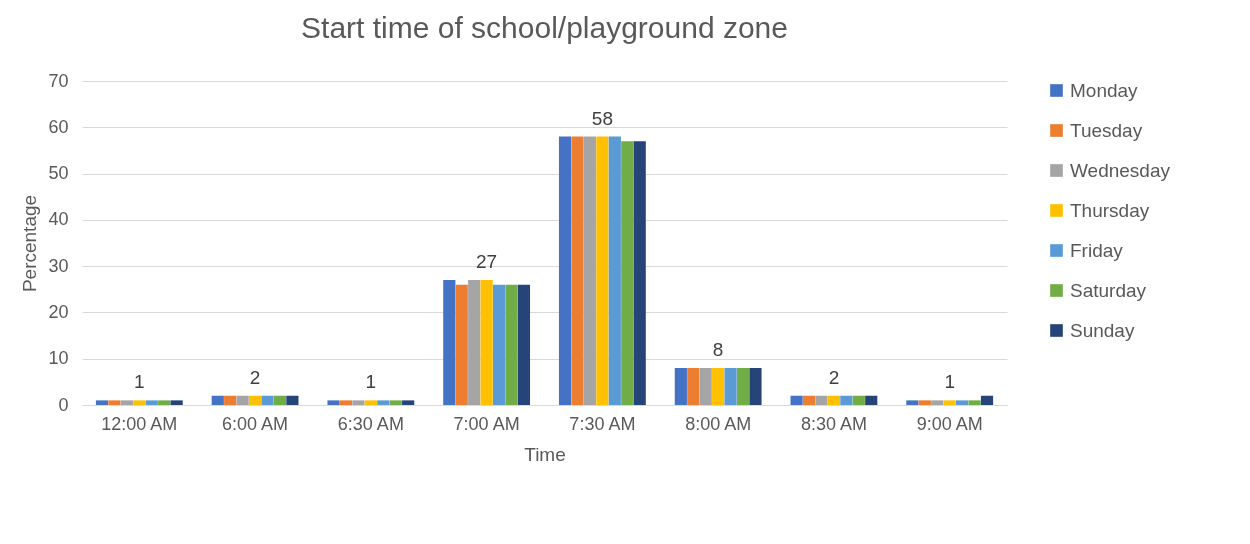  Describe the element at coordinates (486, 423) in the screenshot. I see `x-tick-label: 7:00 AM` at that location.